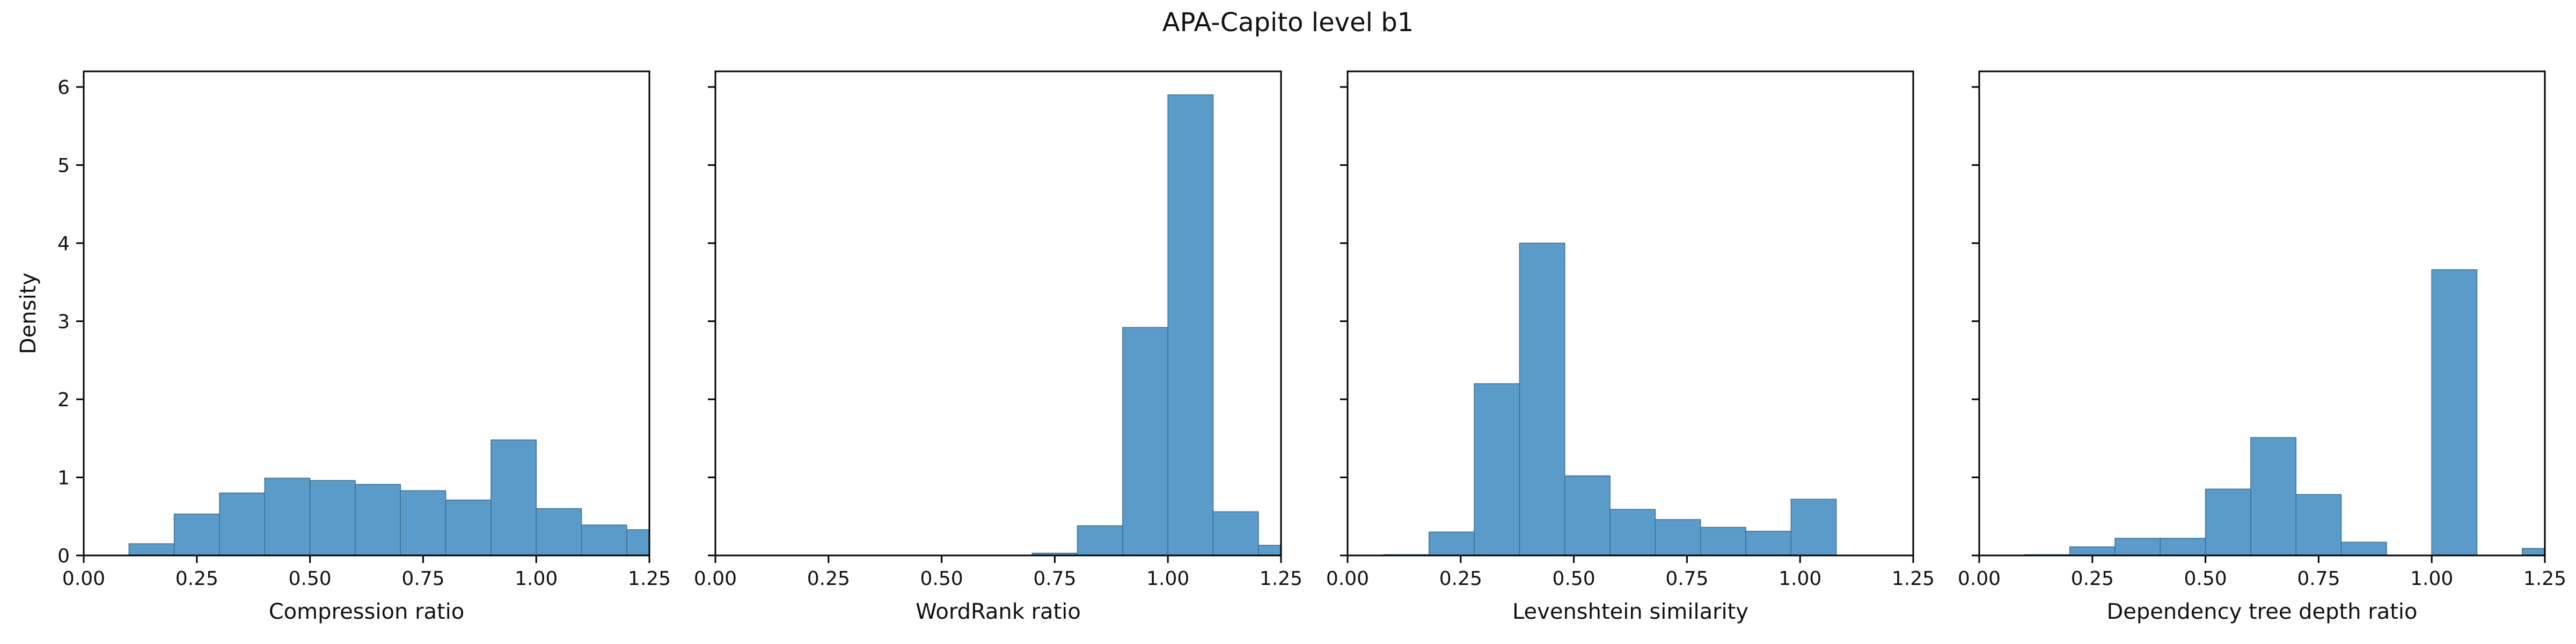  What do you see at coordinates (1288, 23) in the screenshot?
I see `figure-title: APA-Capito level b1` at bounding box center [1288, 23].